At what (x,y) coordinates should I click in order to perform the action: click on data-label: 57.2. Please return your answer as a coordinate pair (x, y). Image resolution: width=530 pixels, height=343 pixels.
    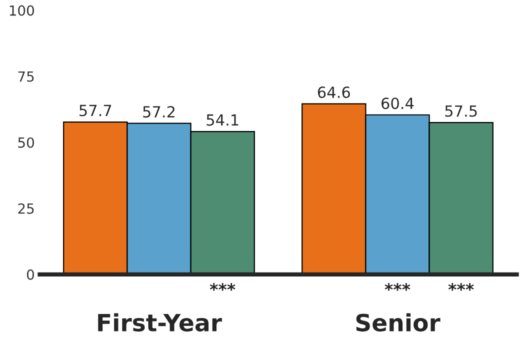
    Looking at the image, I should click on (158, 112).